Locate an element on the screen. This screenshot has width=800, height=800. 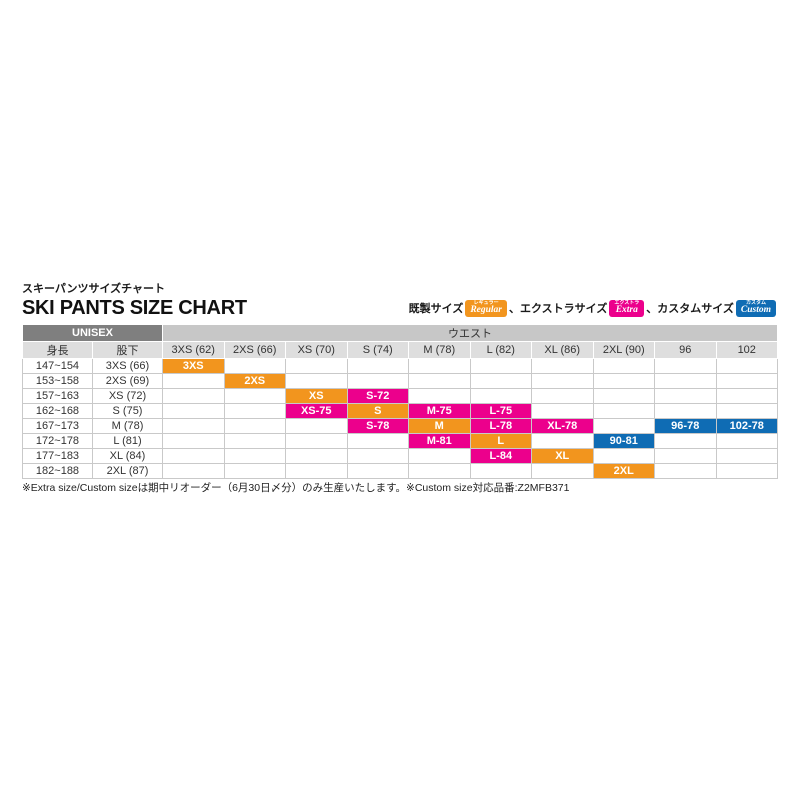
table-row: 157~163 XS (72) XS S-72 is located at coordinates (400, 395).